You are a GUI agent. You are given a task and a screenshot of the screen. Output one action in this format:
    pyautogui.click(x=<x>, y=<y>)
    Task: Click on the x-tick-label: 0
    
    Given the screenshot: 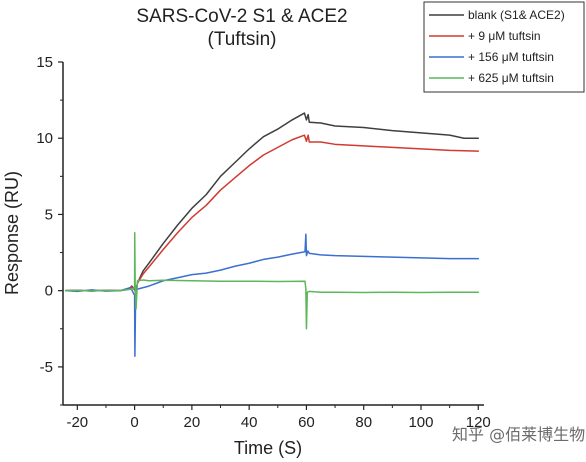 What is the action you would take?
    pyautogui.click(x=134, y=422)
    